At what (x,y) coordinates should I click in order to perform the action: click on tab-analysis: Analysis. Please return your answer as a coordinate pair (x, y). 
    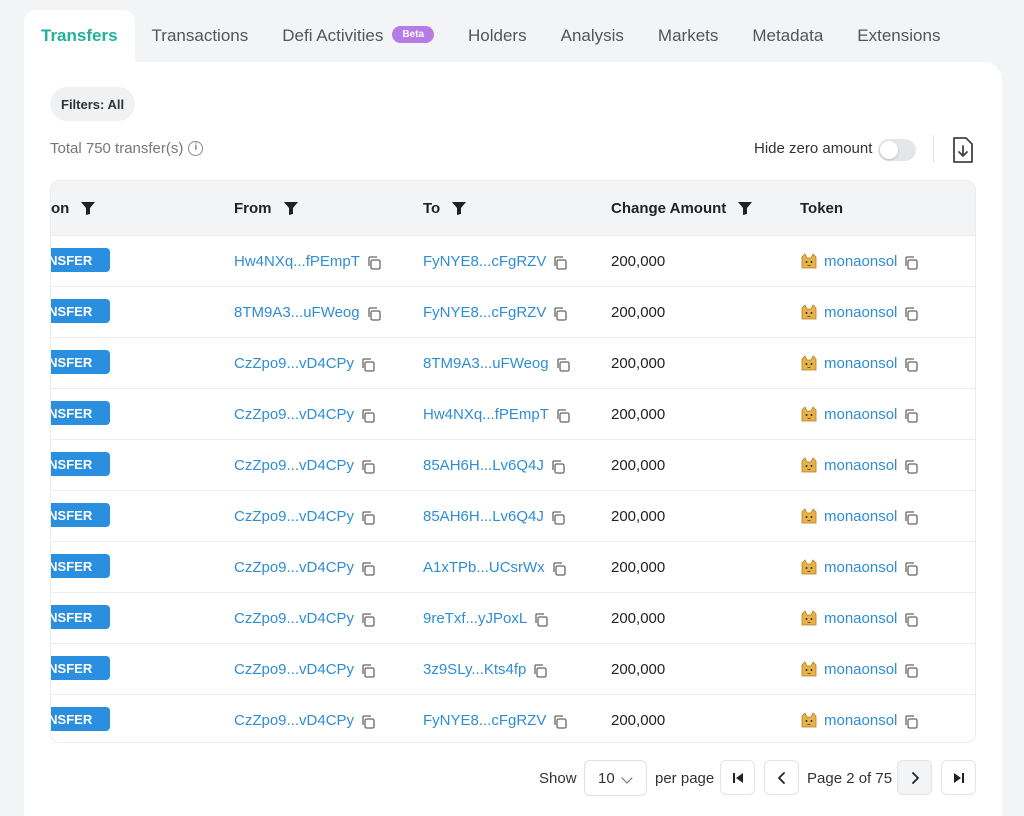
    Looking at the image, I should click on (592, 36).